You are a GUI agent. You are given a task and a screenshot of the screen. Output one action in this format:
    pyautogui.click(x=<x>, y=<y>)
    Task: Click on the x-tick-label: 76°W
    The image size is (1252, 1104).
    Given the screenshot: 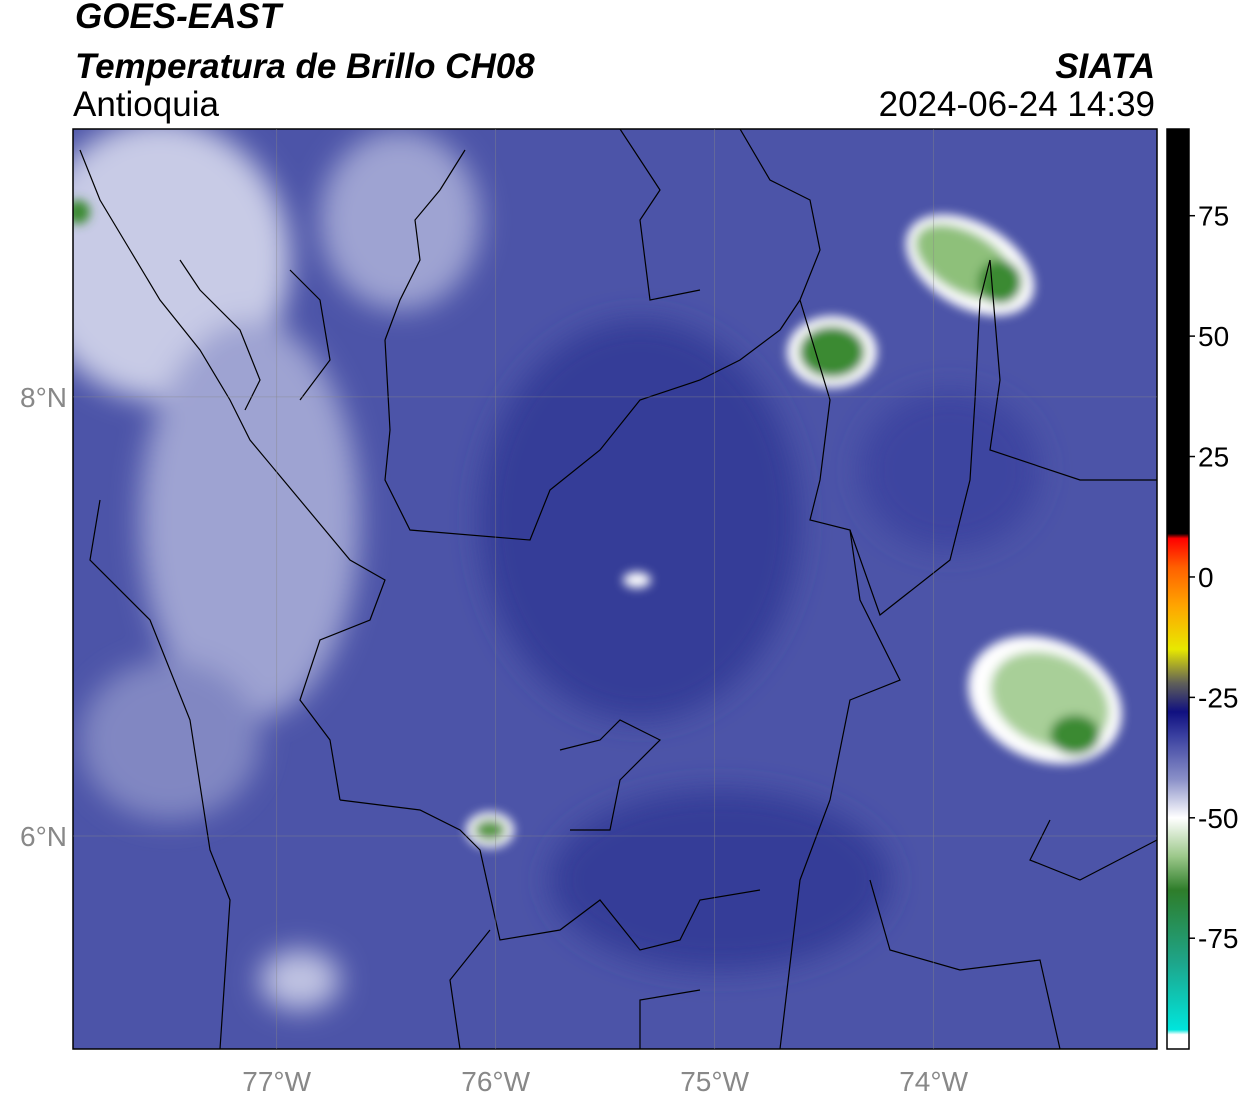 What is the action you would take?
    pyautogui.click(x=495, y=1081)
    